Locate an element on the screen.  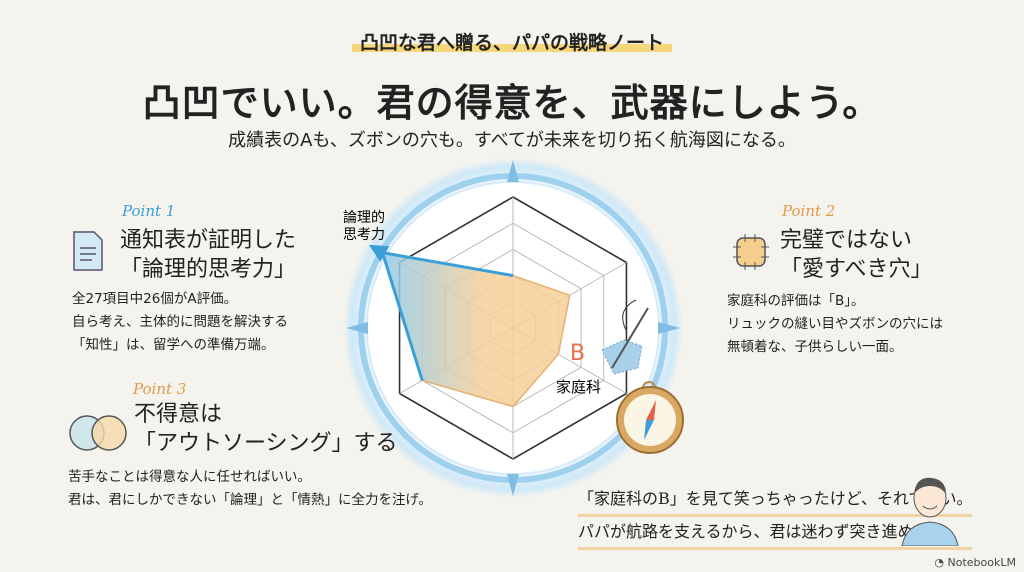
brand-text: NotebookLM is located at coordinates (981, 562).